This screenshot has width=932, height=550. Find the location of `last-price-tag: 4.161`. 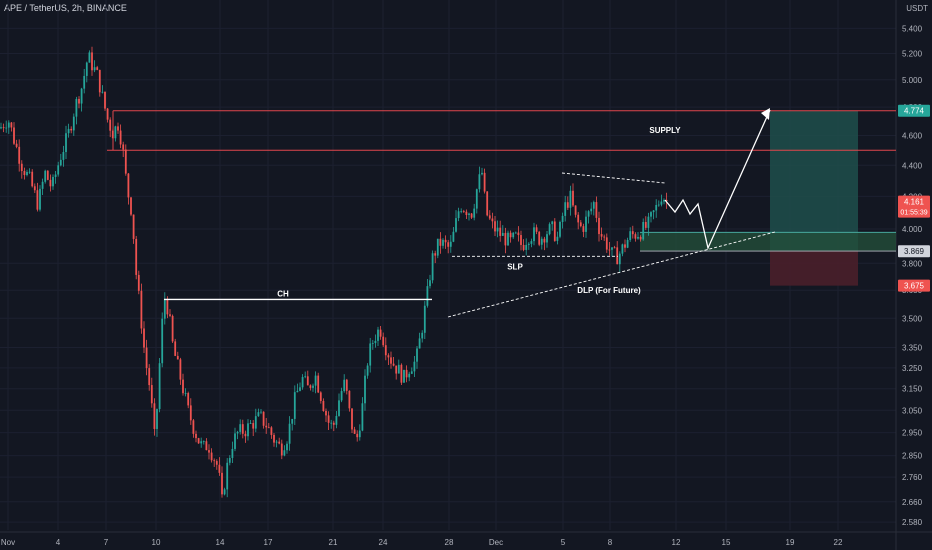

last-price-tag: 4.161 is located at coordinates (914, 202).